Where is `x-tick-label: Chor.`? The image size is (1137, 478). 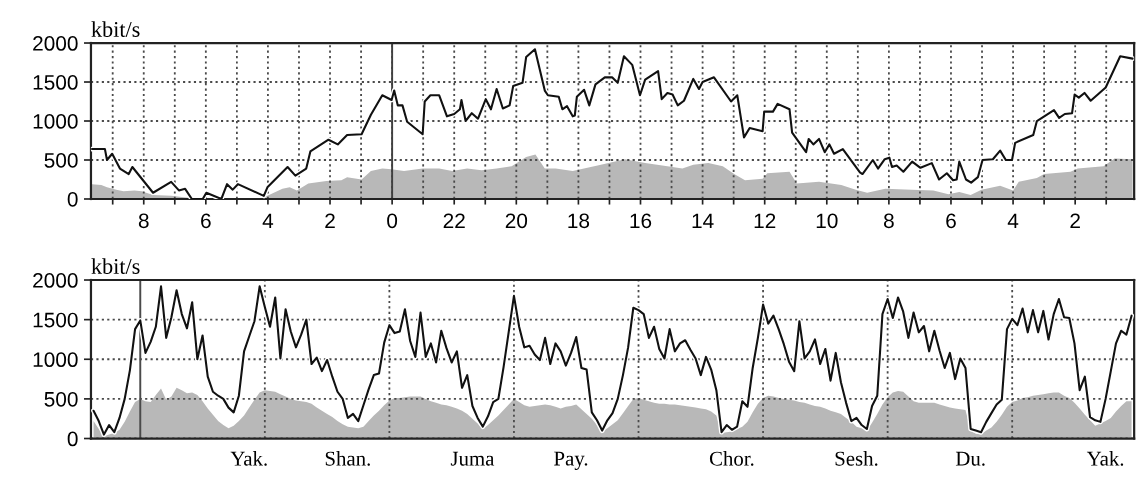
x-tick-label: Chor. is located at coordinates (731, 458).